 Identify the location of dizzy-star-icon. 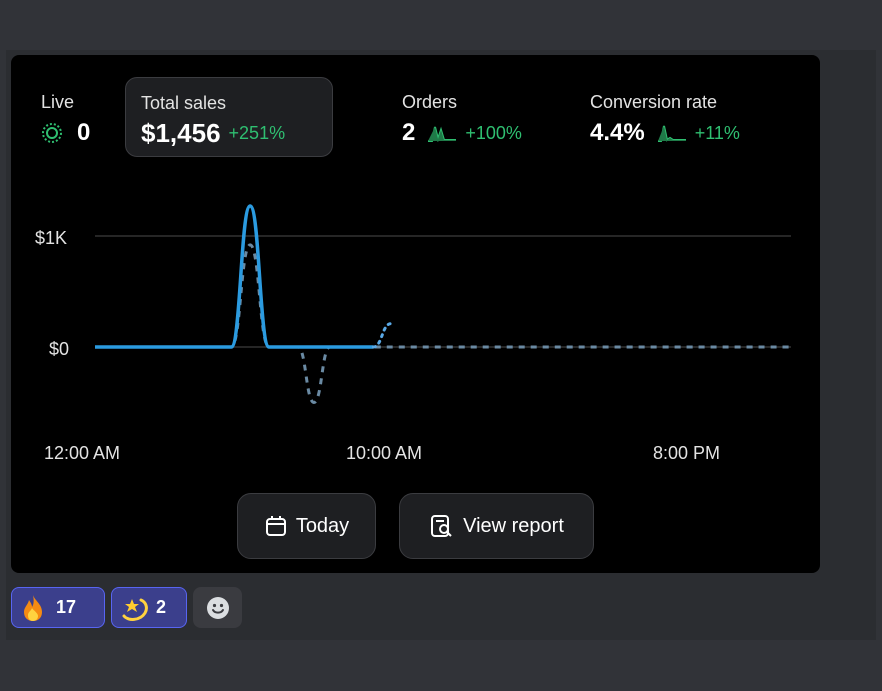
(135, 609).